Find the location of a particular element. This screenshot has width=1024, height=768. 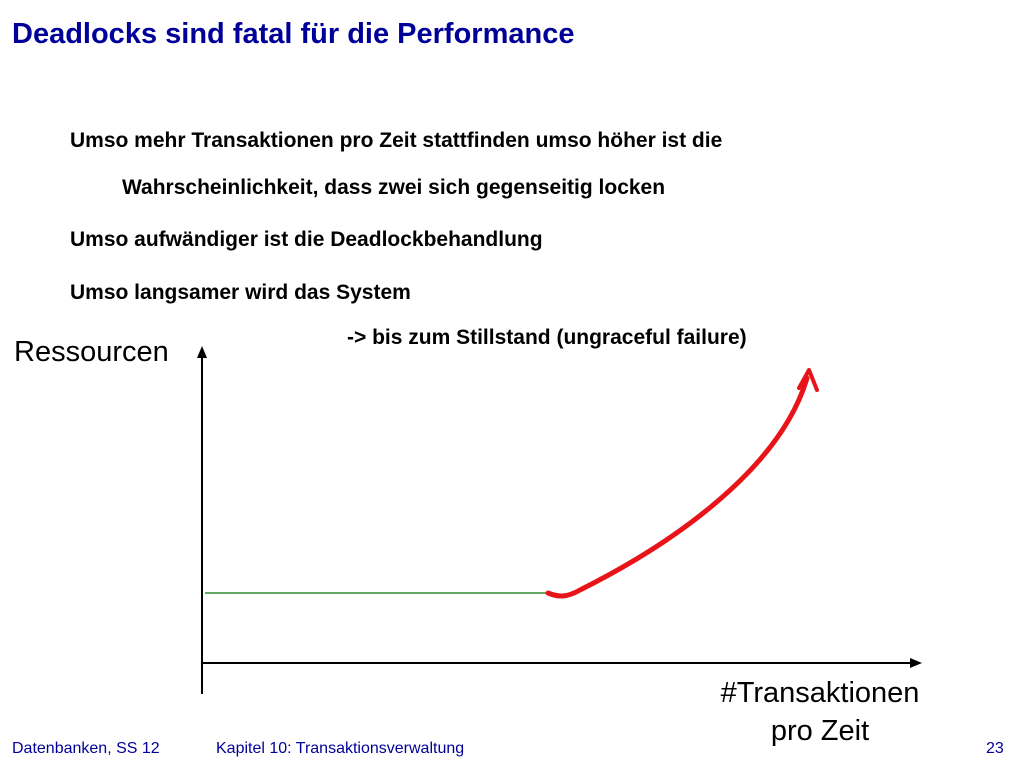

y-axis-arrowhead is located at coordinates (202, 352).